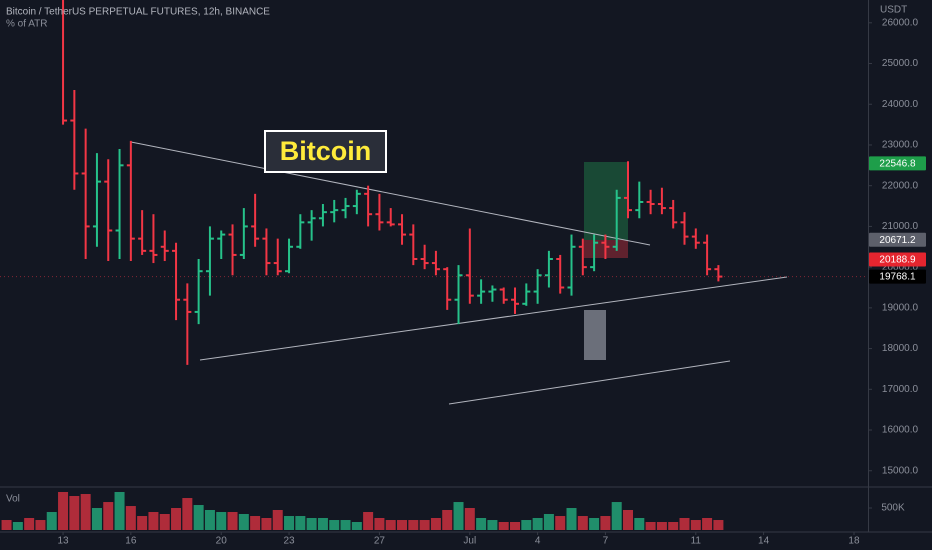  Describe the element at coordinates (900, 63) in the screenshot. I see `y-tick-label: 25000.0` at that location.